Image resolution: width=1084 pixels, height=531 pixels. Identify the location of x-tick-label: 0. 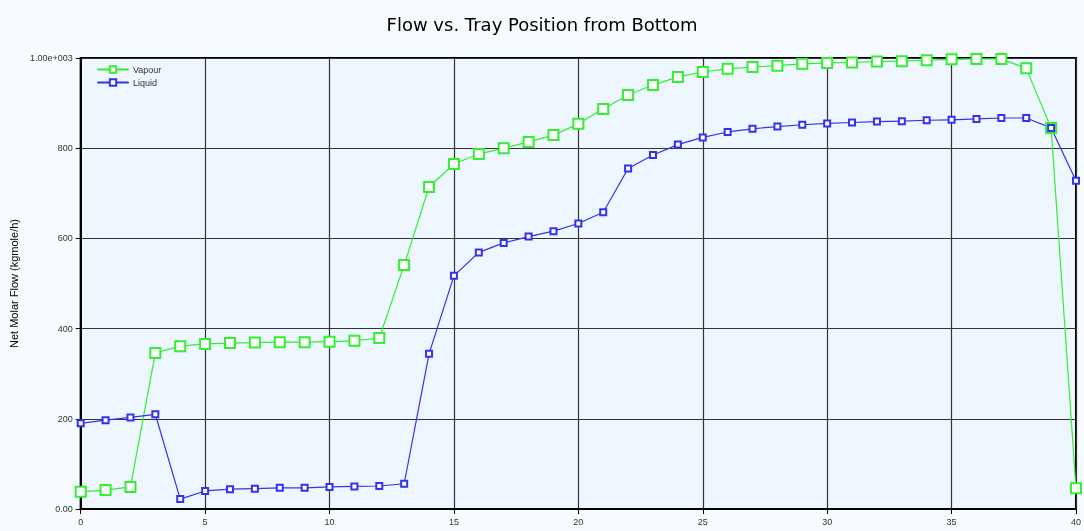
(81, 521).